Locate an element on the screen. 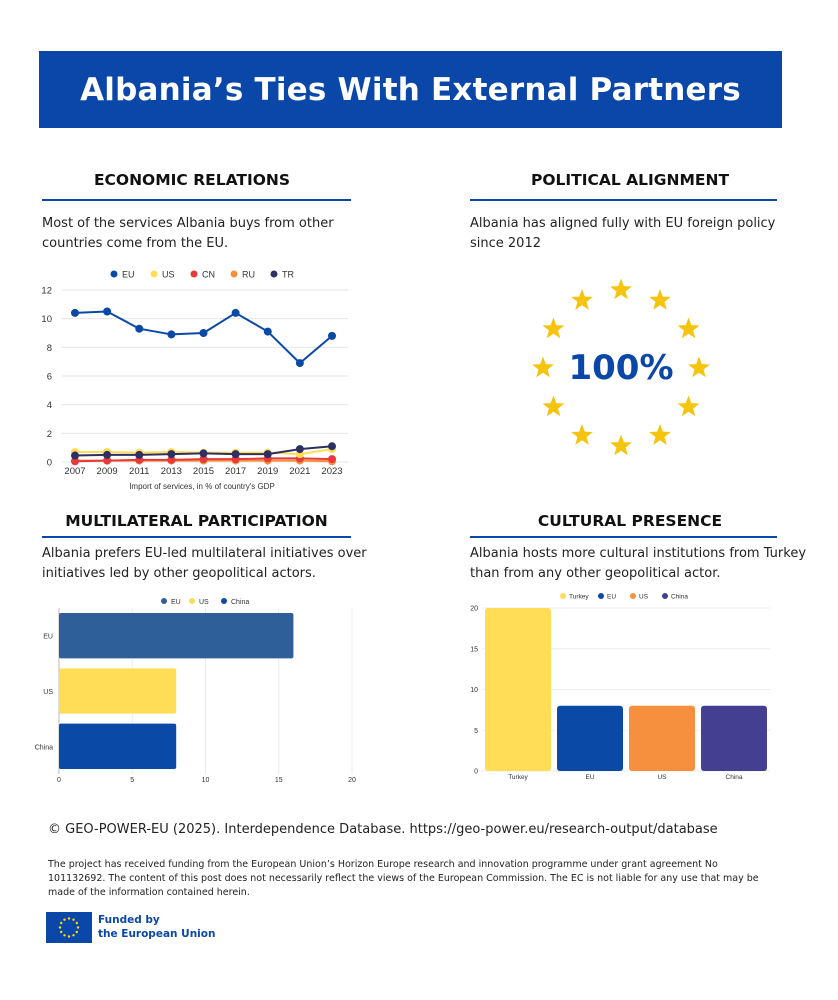  legend-marker-ru is located at coordinates (234, 274).